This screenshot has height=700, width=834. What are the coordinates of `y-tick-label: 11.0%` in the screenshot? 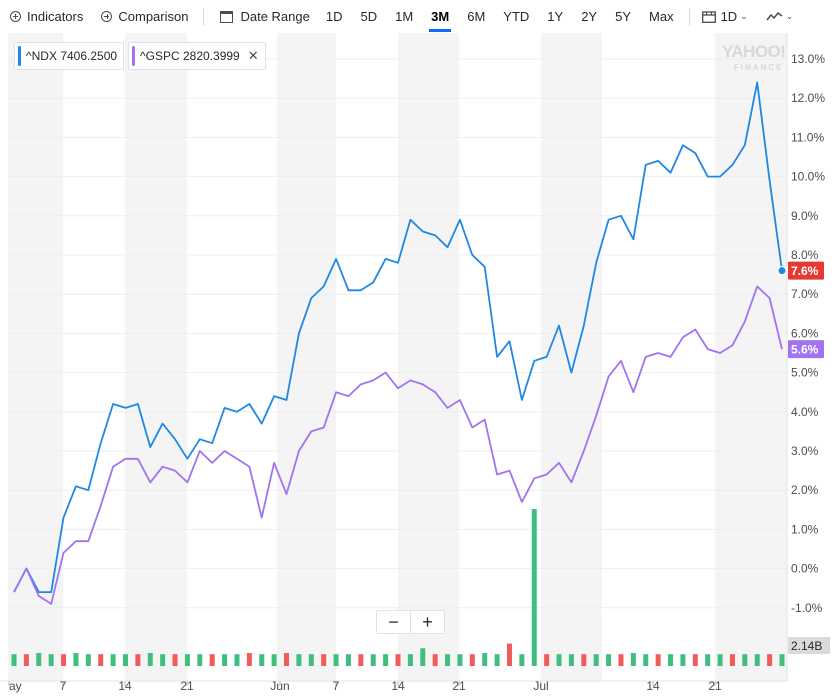 It's located at (807, 137).